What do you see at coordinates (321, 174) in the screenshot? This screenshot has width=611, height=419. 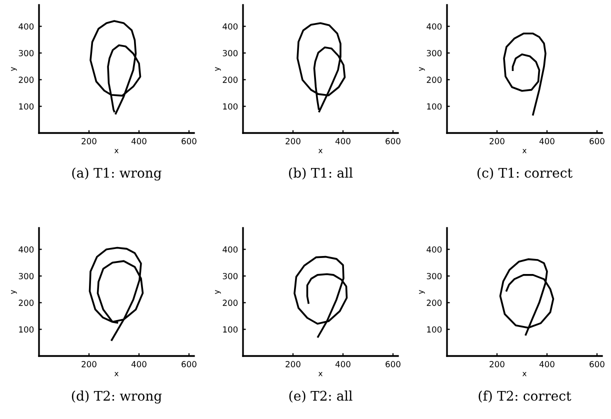 I see `text: (b) T1: all` at bounding box center [321, 174].